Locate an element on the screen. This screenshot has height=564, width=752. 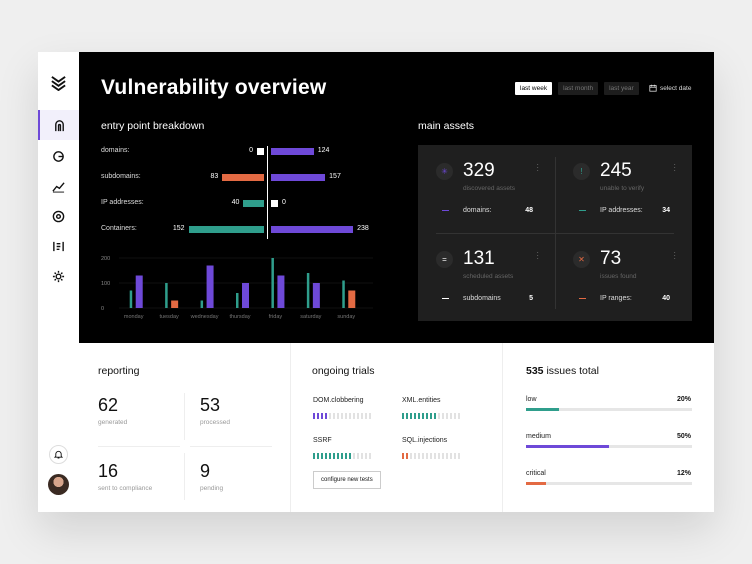
bell-icon is located at coordinates (58, 454).